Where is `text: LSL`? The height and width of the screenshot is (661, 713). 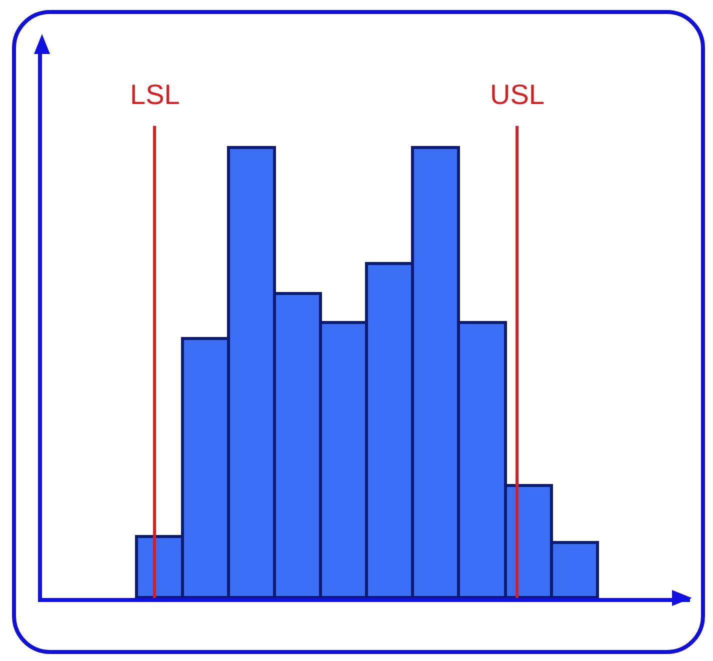
text: LSL is located at coordinates (155, 94).